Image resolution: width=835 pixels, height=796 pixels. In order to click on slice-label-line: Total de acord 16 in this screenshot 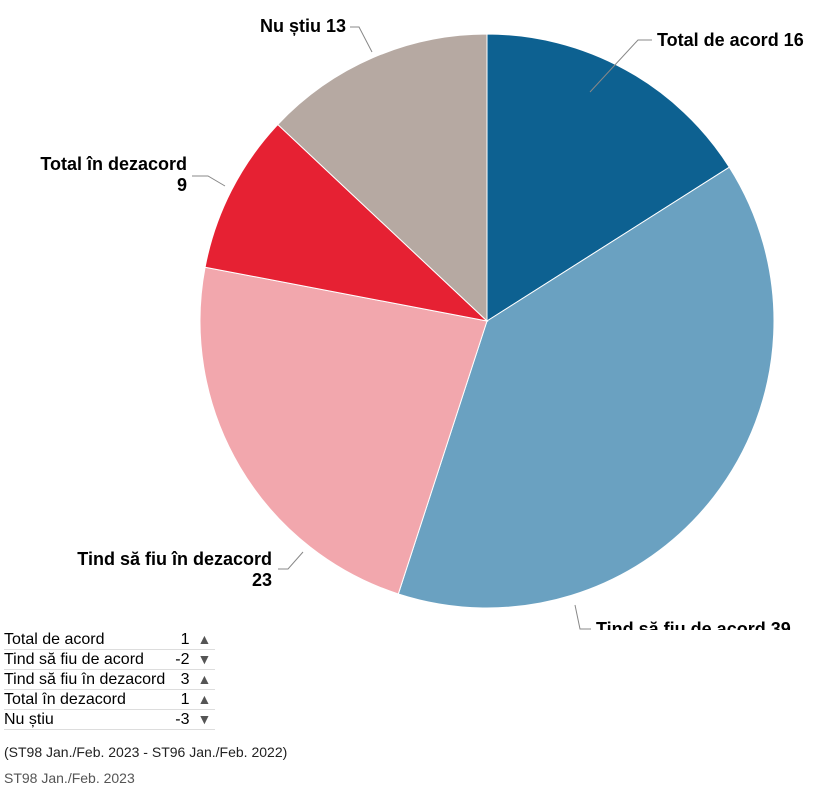, I will do `click(730, 40)`.